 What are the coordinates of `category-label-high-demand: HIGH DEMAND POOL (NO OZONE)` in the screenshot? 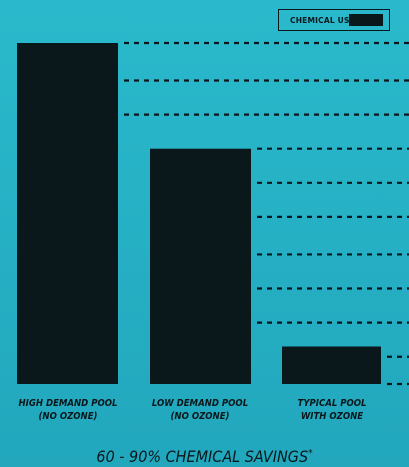 It's located at (68, 410).